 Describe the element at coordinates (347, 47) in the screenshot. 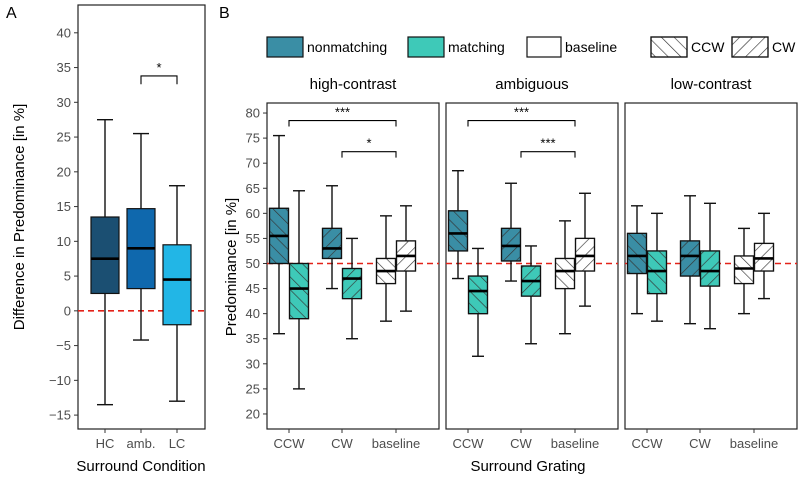

I see `legend-label: nonmatching` at that location.